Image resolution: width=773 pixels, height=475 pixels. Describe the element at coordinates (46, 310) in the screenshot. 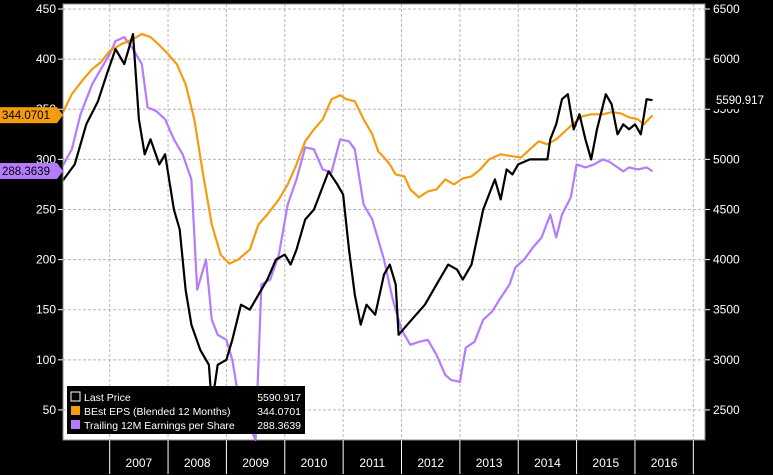

I see `left-tick-label: 150` at that location.